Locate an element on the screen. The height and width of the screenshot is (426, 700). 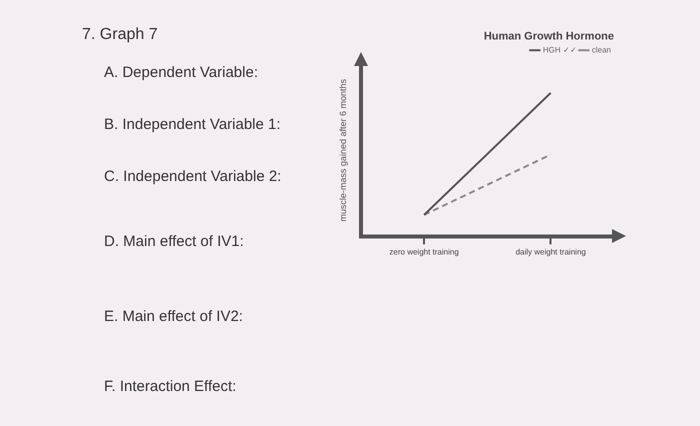
text: 7. Graph 7 is located at coordinates (120, 35).